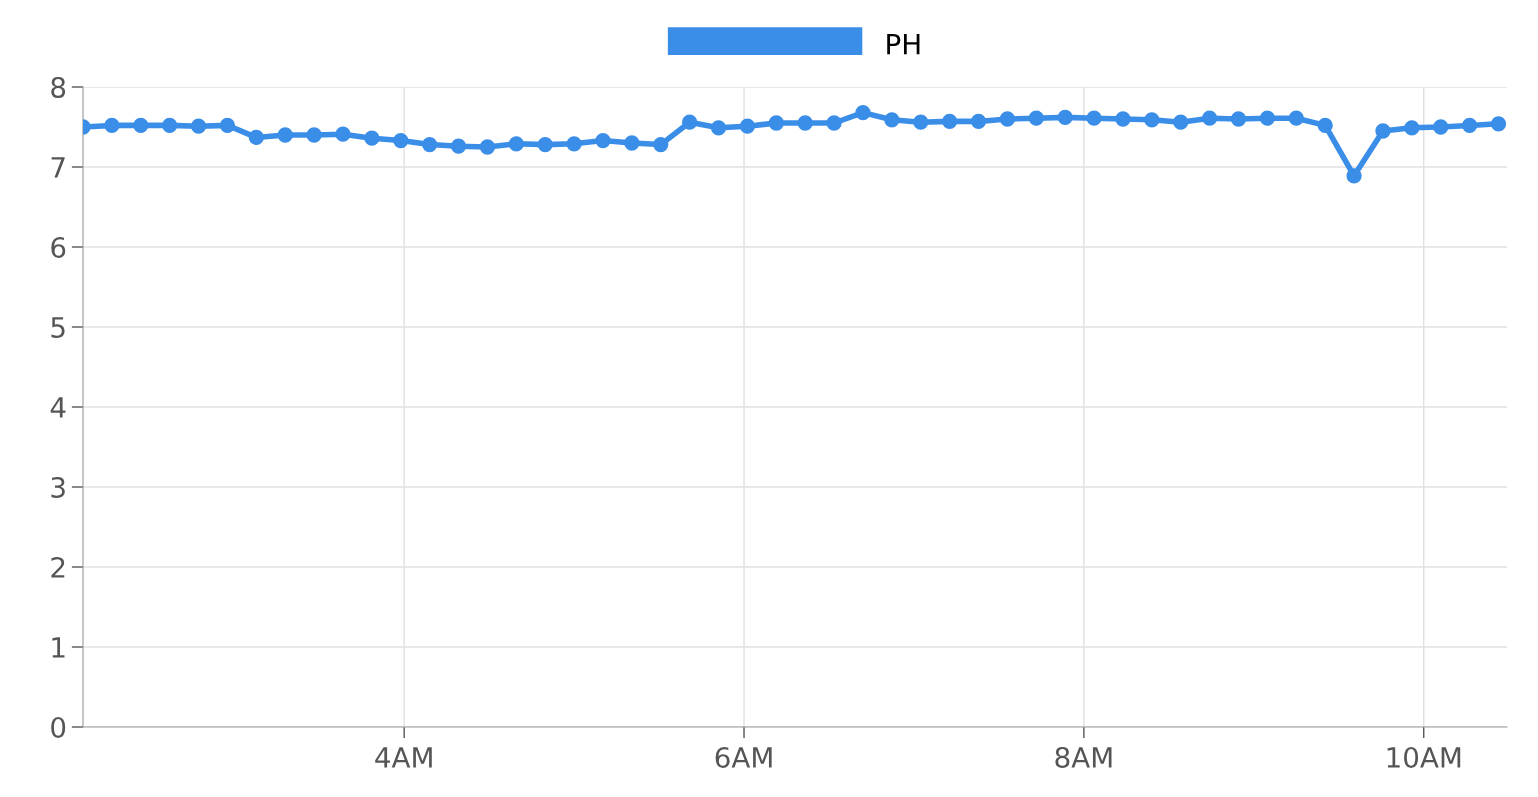 The image size is (1538, 797). Describe the element at coordinates (58, 487) in the screenshot. I see `y-tick-label: 3` at that location.